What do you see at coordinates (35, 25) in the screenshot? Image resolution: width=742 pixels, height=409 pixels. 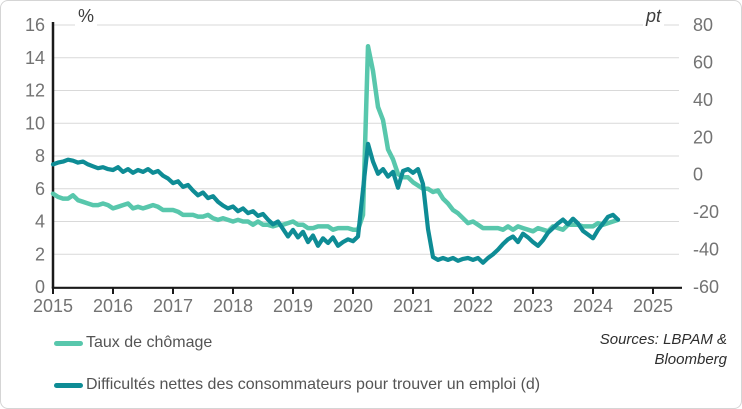 I see `left-axis-tick-label: 16` at bounding box center [35, 25].